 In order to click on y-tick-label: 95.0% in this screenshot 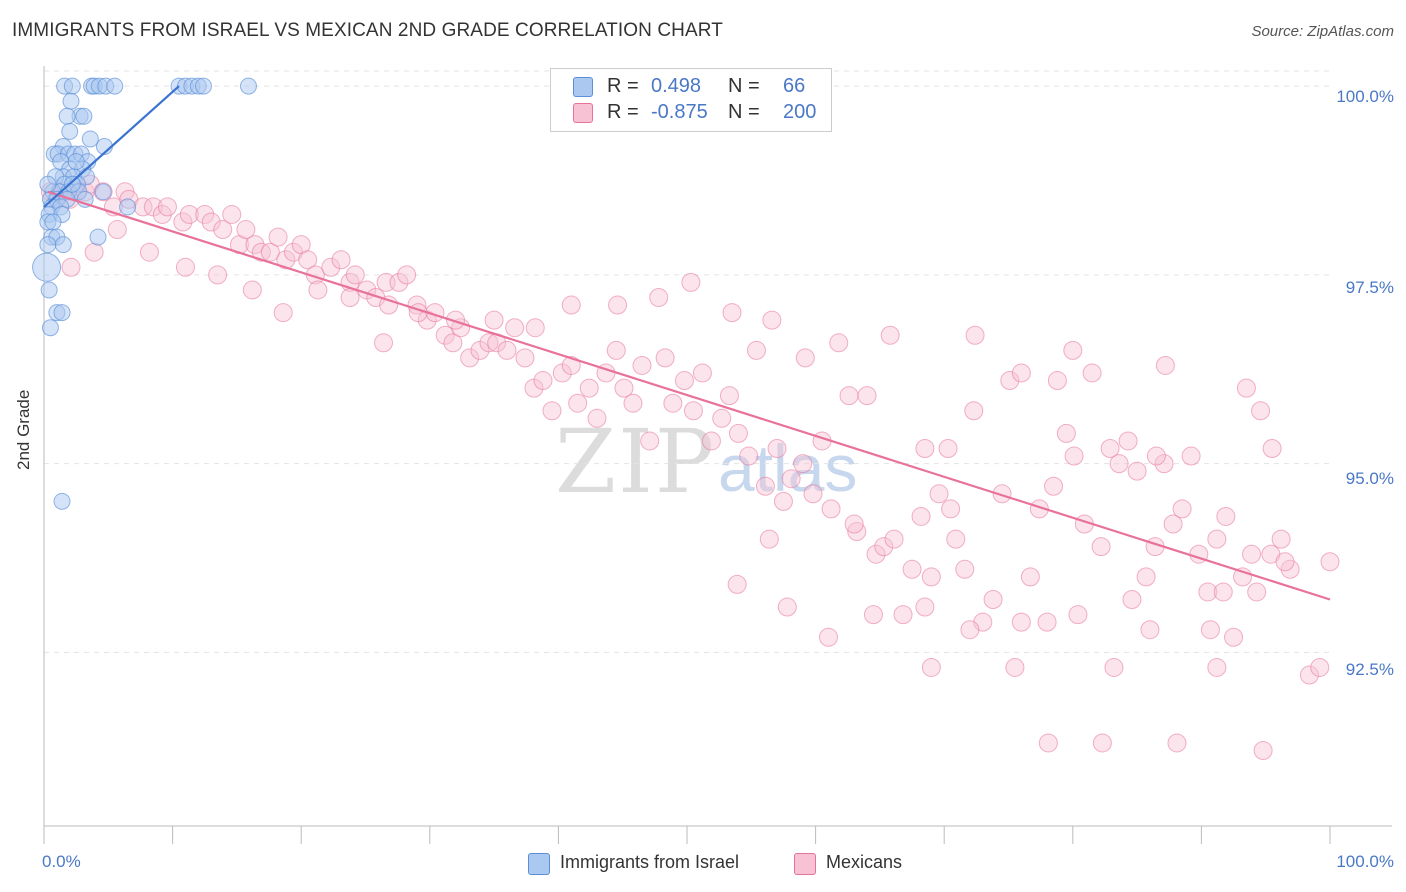, I will do `click(1369, 478)`.